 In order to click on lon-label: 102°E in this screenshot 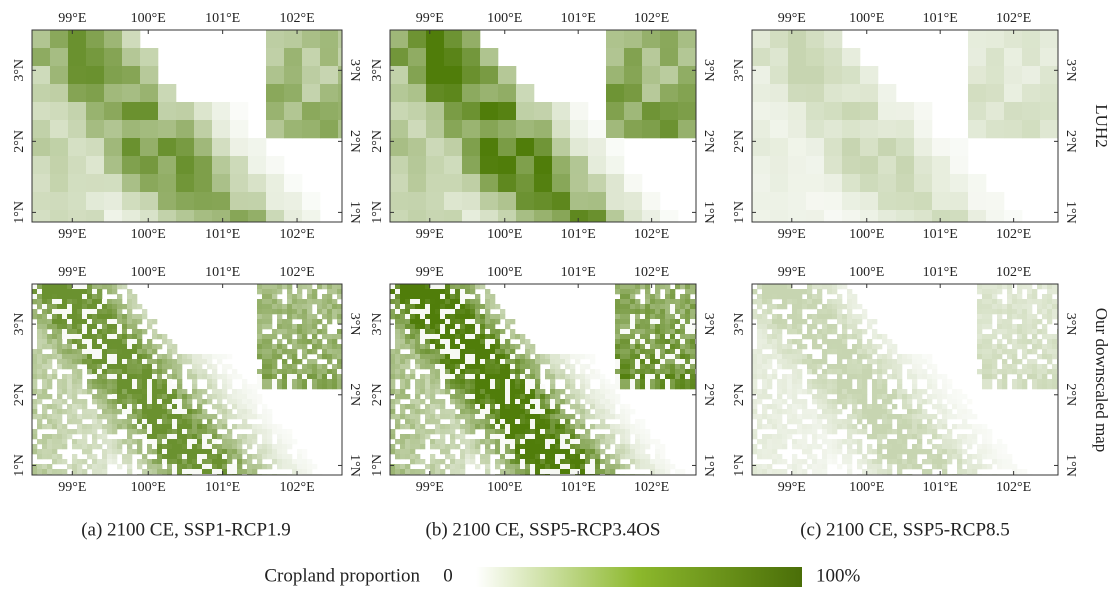, I will do `click(651, 18)`.